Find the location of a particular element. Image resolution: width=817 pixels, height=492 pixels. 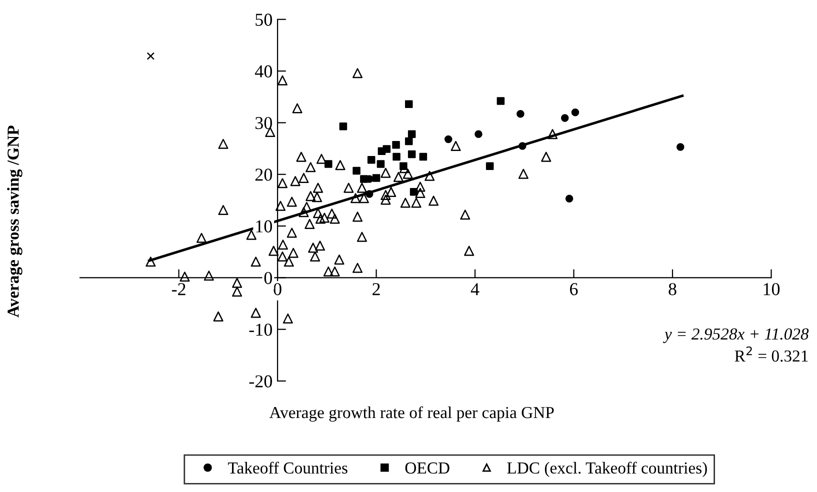

x-tick-label: 10 is located at coordinates (772, 289).